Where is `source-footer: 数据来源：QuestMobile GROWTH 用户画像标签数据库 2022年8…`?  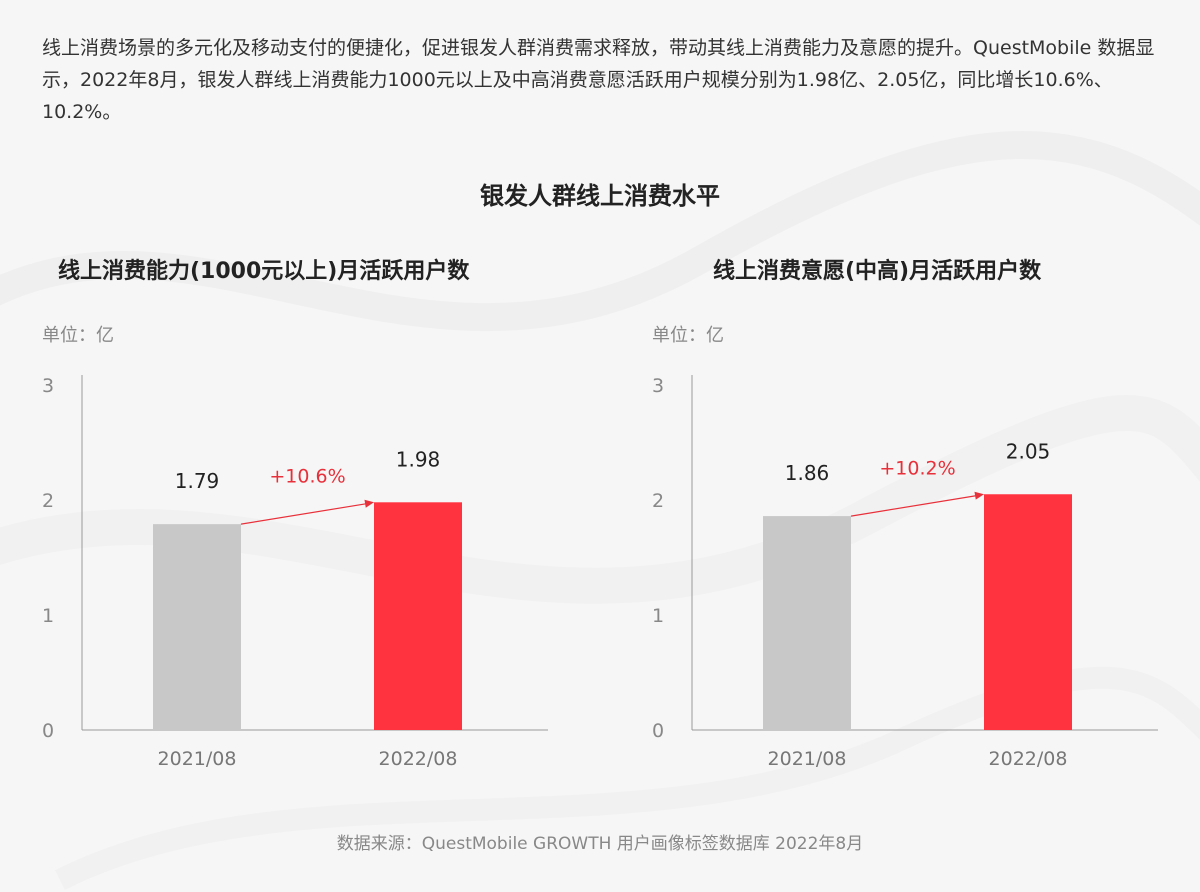
source-footer: 数据来源：QuestMobile GROWTH 用户画像标签数据库 2022年8… is located at coordinates (600, 844).